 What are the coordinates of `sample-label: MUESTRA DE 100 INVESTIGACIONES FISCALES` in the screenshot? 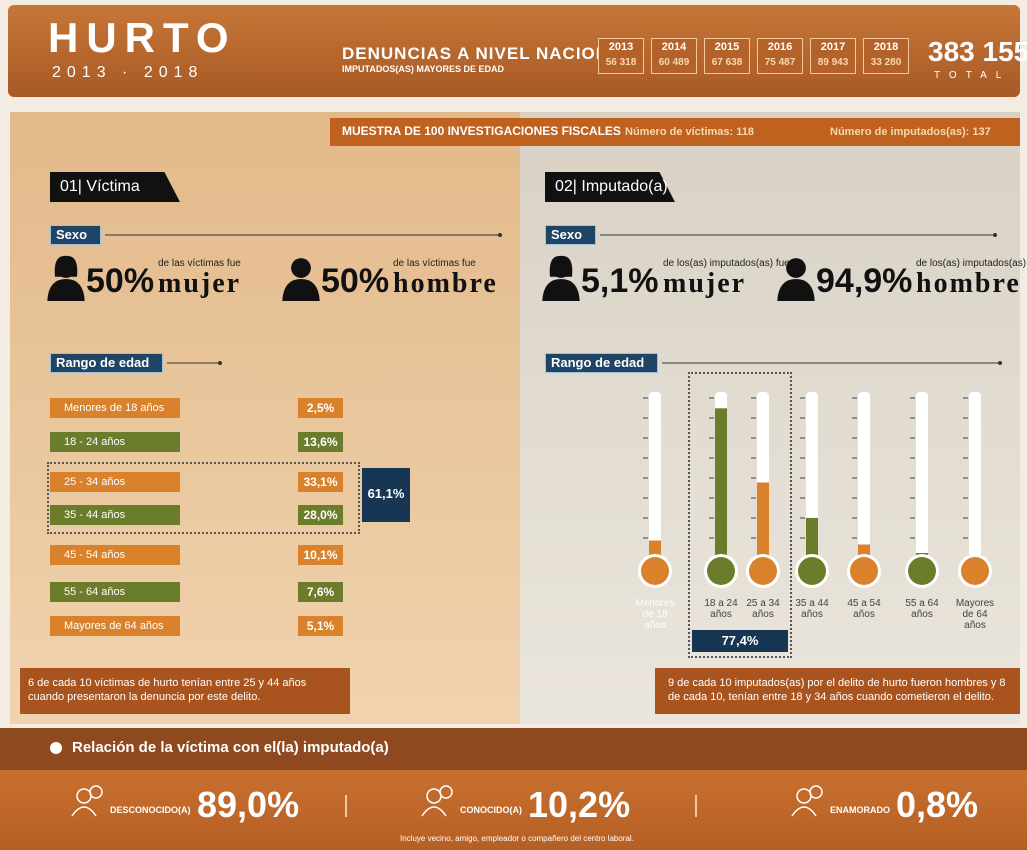 It's located at (481, 131).